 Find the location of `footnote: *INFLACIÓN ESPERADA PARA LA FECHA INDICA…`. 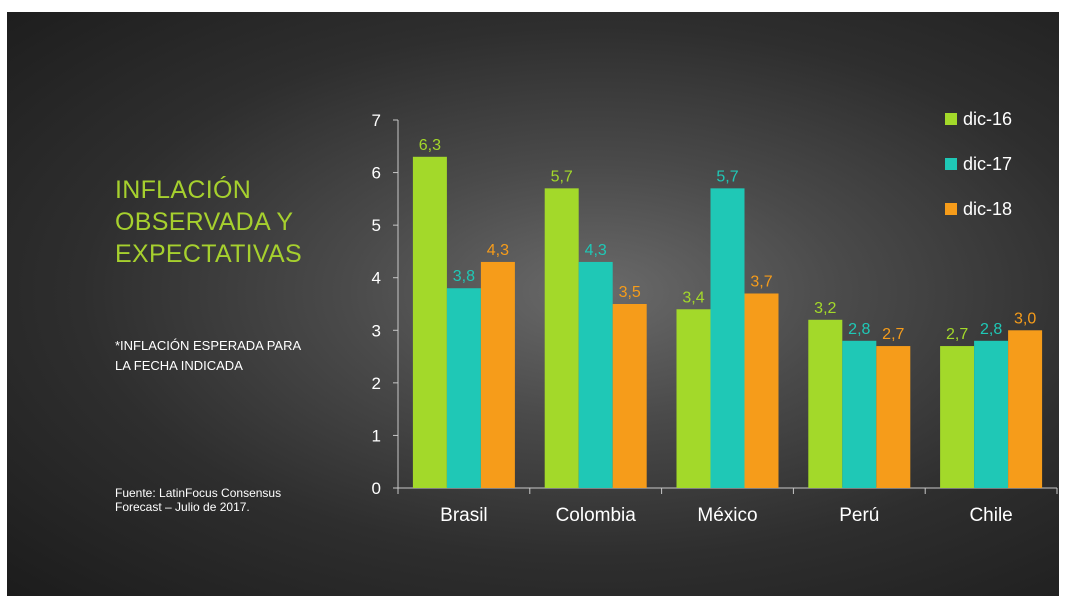

footnote: *INFLACIÓN ESPERADA PARA LA FECHA INDICA… is located at coordinates (245, 356).